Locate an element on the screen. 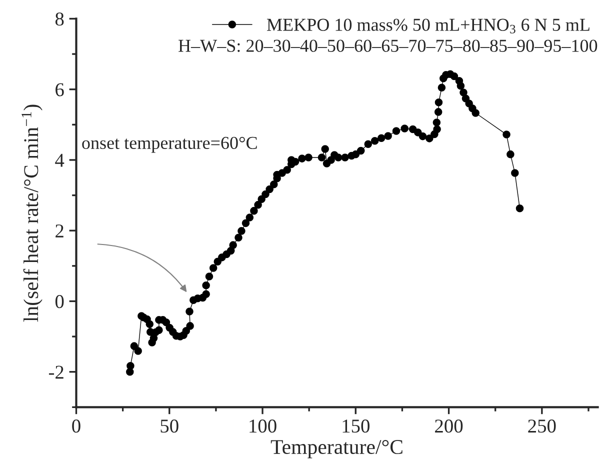 The image size is (610, 468). y-tick-label: -2 is located at coordinates (56, 372).